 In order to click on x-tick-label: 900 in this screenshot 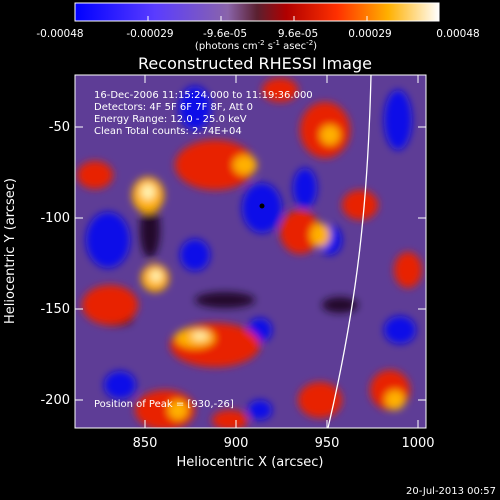, I will do `click(236, 443)`.